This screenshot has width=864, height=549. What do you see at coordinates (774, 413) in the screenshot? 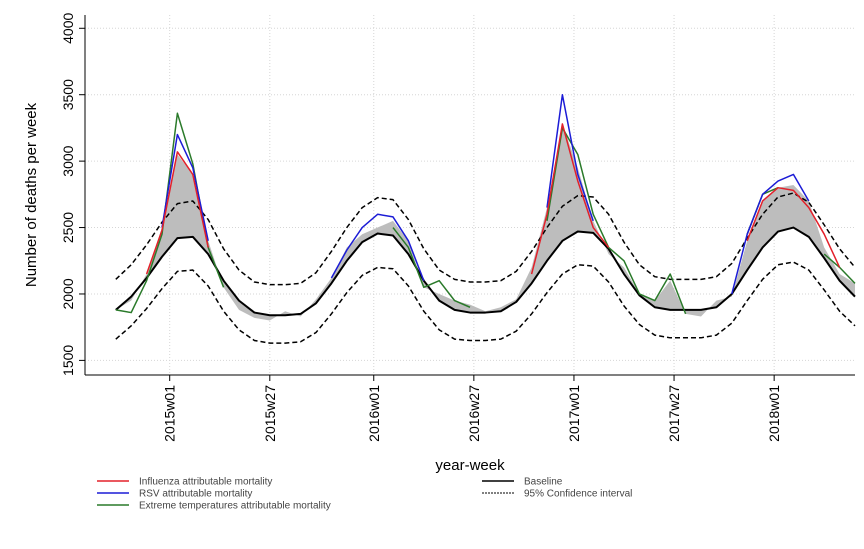
I see `x-tick-label: 2018w01` at bounding box center [774, 413].